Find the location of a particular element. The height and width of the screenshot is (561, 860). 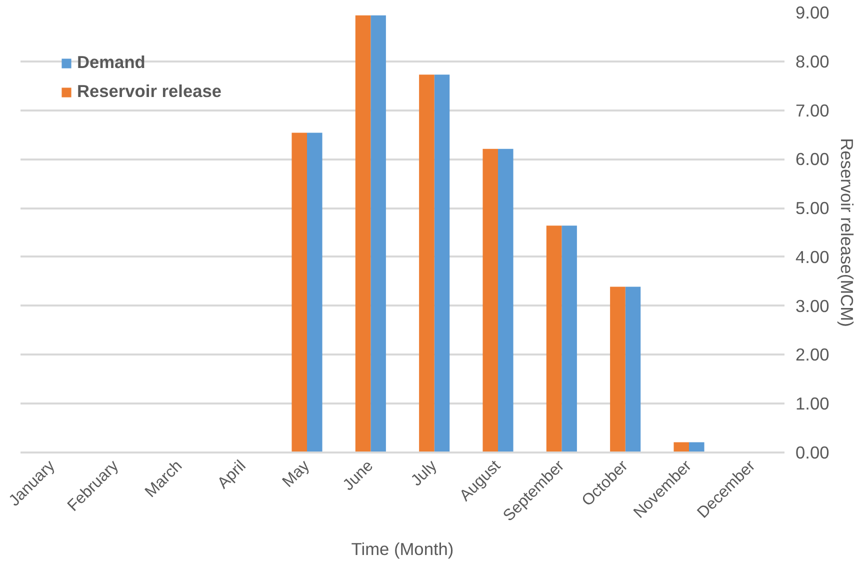

y-tick-label: 9.00 is located at coordinates (813, 12).